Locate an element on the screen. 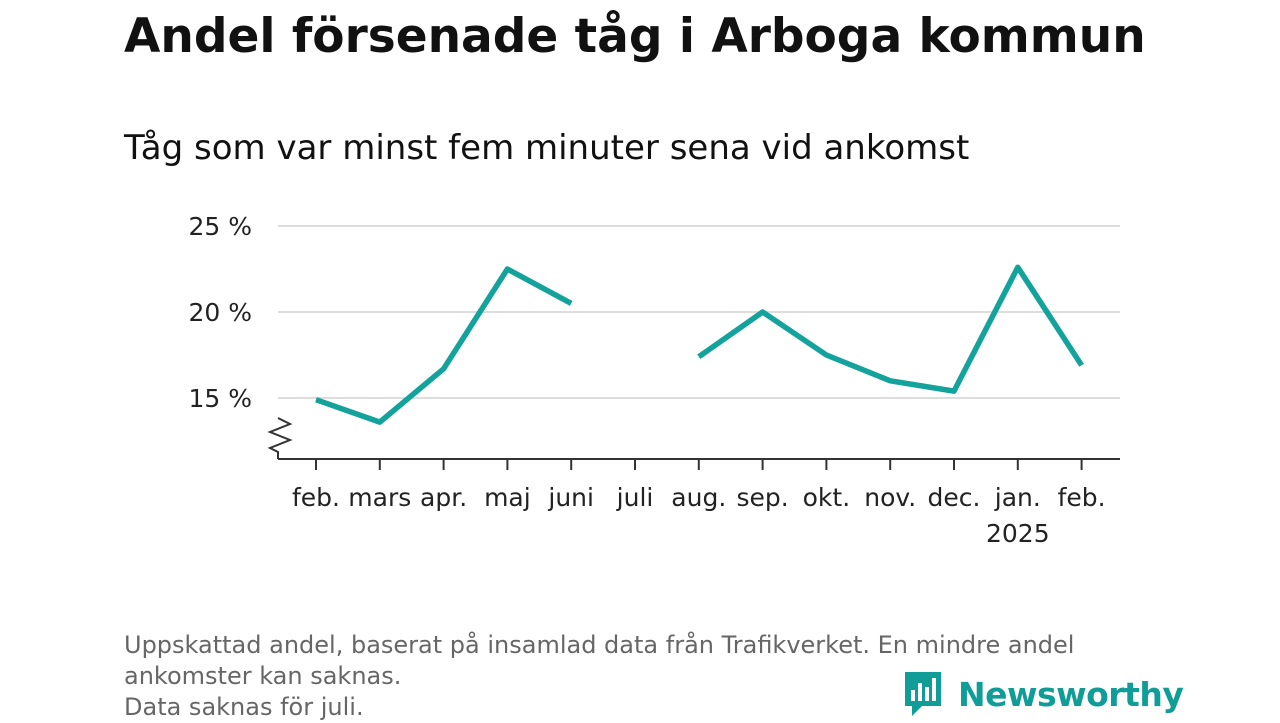 This screenshot has width=1280, height=723. series-lines is located at coordinates (699, 344).